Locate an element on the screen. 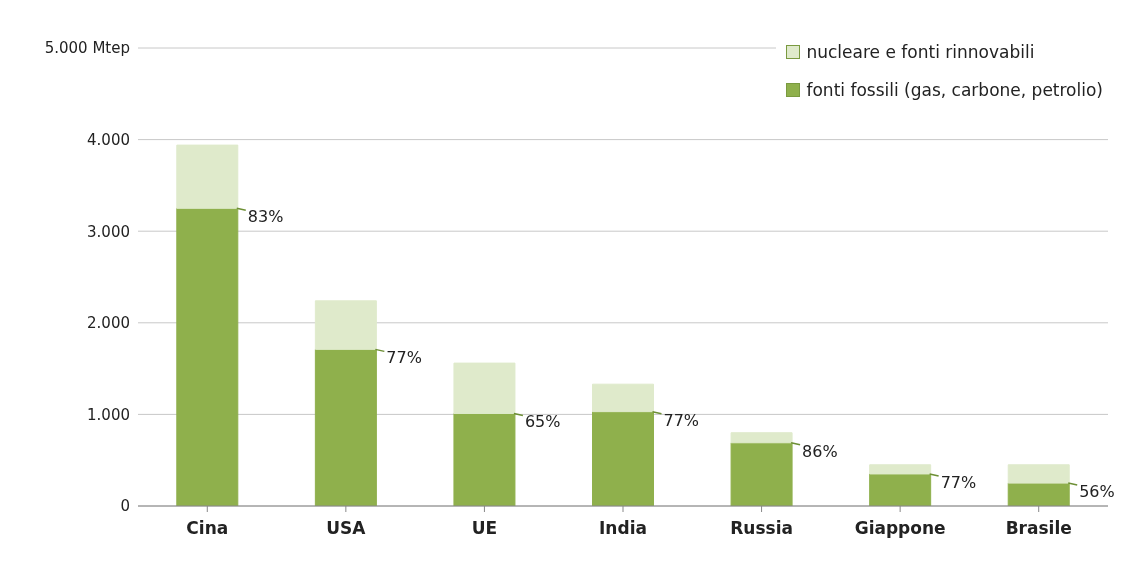  x-tick-label: Giappone is located at coordinates (900, 528).